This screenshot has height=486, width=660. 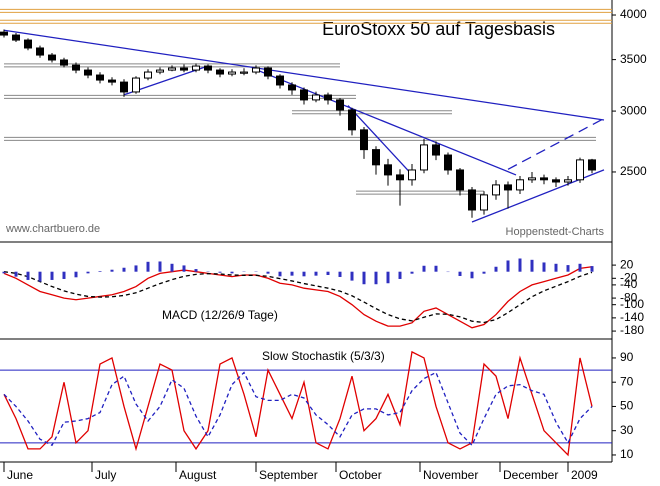 I want to click on y-tick-label: 3000, so click(x=633, y=110).